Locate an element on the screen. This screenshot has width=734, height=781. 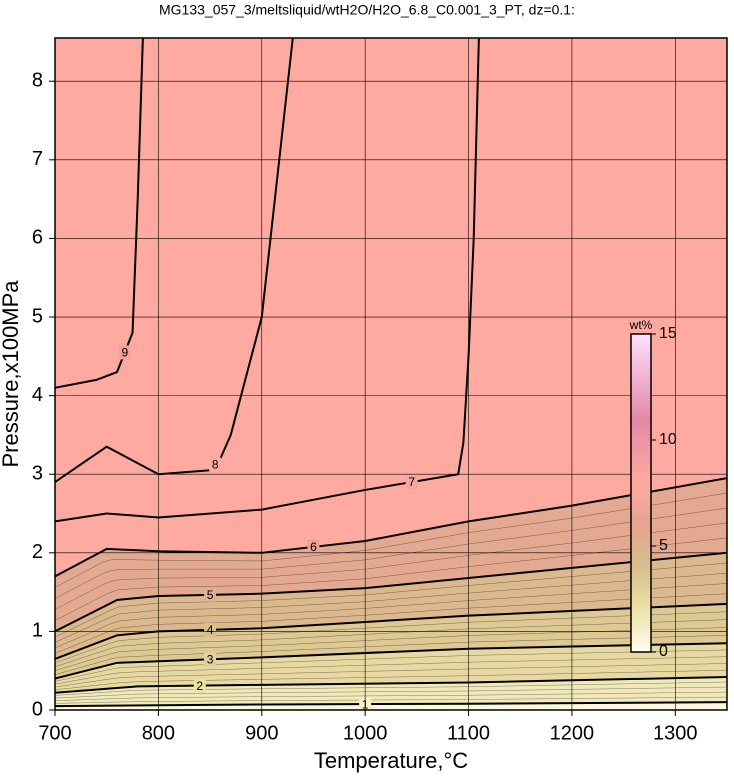
contour-label: 2 is located at coordinates (199, 686).